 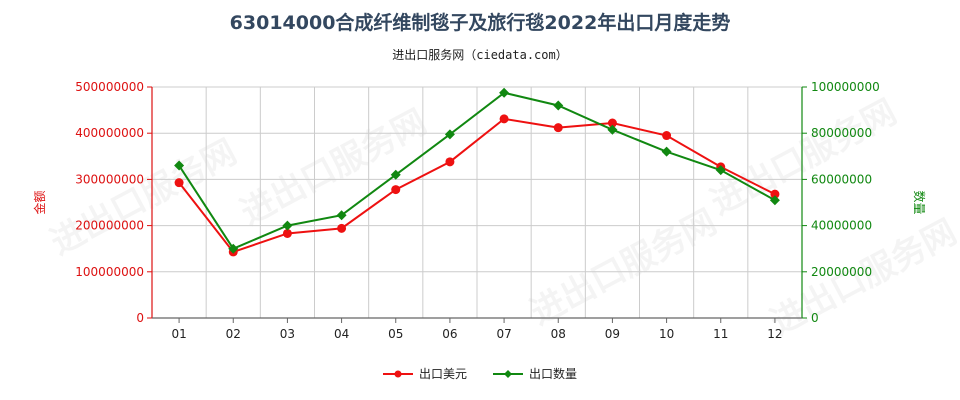 I want to click on right-tick-label: 40000000, so click(x=841, y=226).